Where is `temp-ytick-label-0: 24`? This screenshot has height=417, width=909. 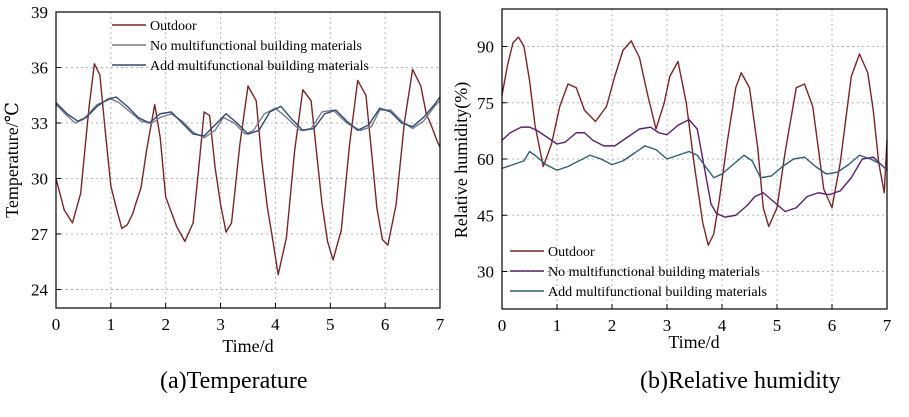
temp-ytick-label-0: 24 is located at coordinates (40, 290).